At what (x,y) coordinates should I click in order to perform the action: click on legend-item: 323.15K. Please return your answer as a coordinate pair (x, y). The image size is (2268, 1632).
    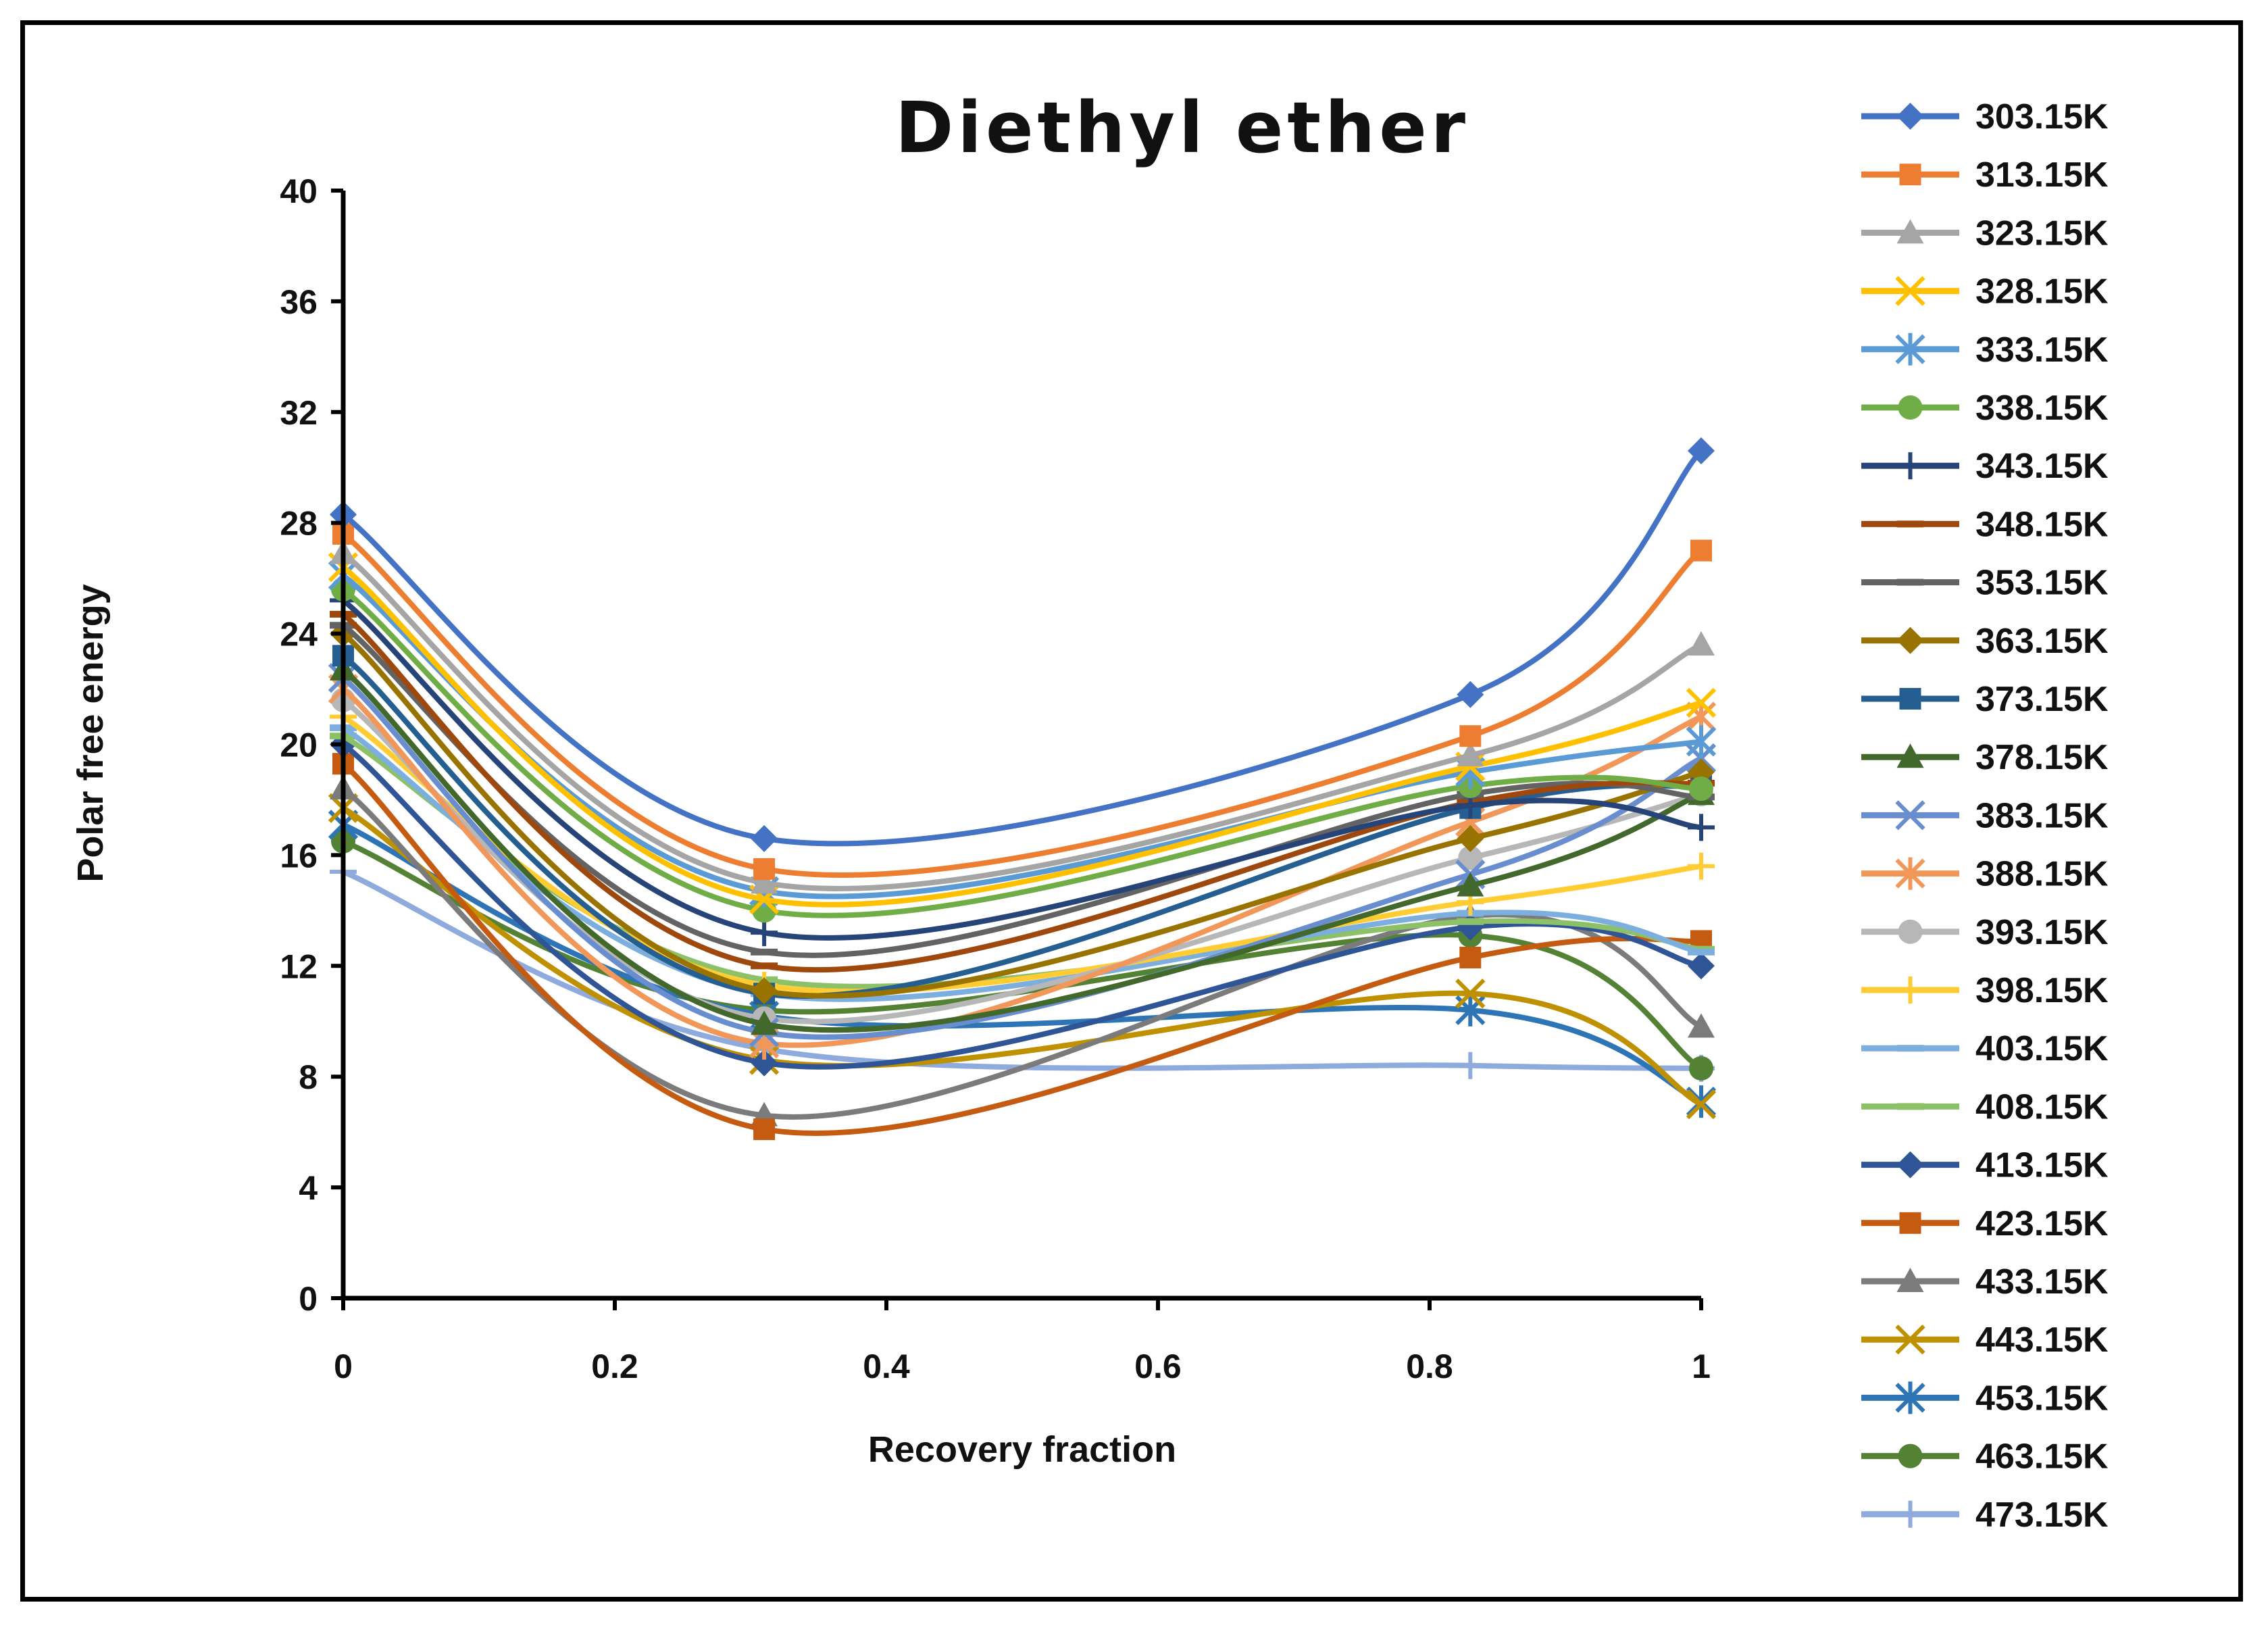
    Looking at the image, I should click on (1985, 234).